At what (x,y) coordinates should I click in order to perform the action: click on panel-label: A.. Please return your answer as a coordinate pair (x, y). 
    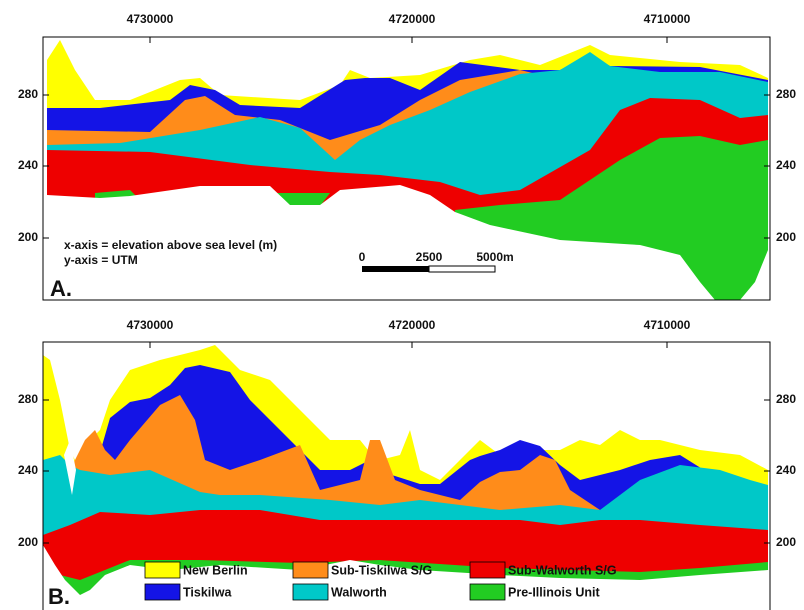
    Looking at the image, I should click on (61, 288).